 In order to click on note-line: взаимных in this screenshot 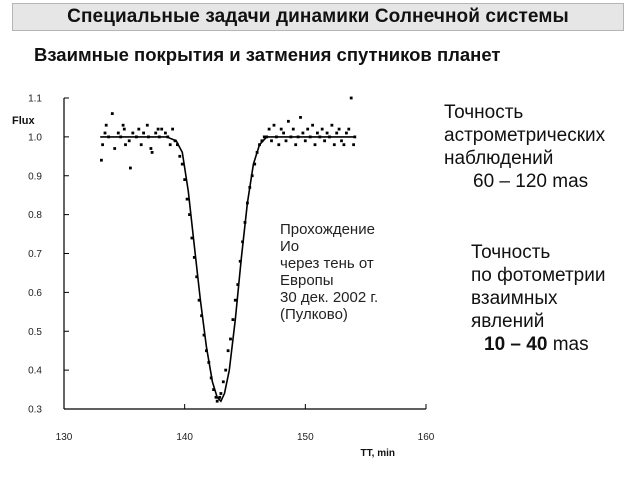, I will do `click(514, 298)`.